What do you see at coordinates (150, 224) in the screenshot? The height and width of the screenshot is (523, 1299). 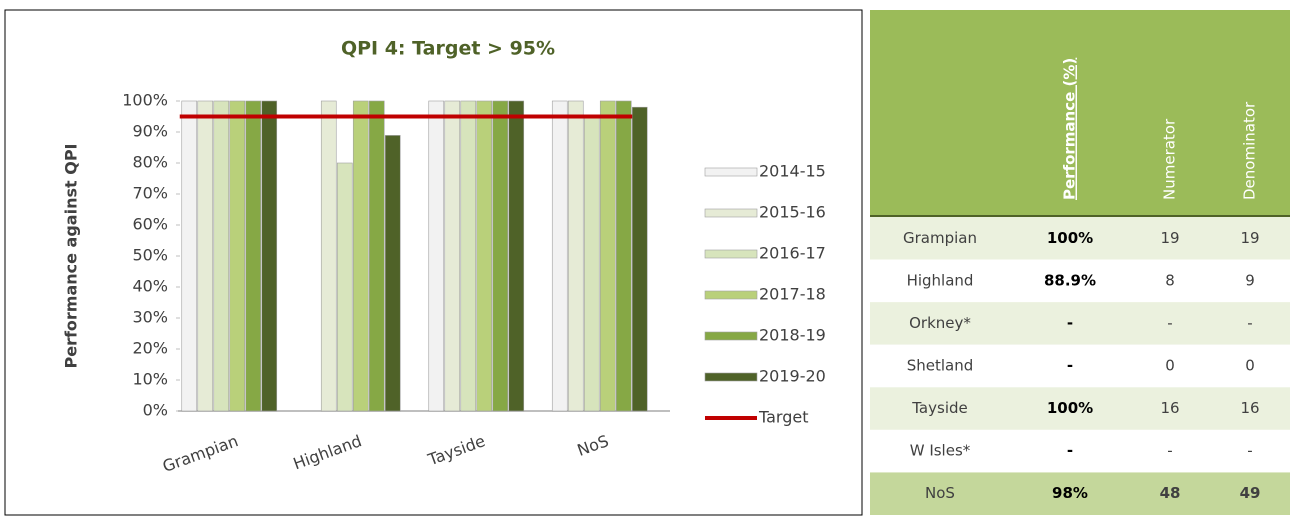 I see `y-tick-label: 60%` at bounding box center [150, 224].